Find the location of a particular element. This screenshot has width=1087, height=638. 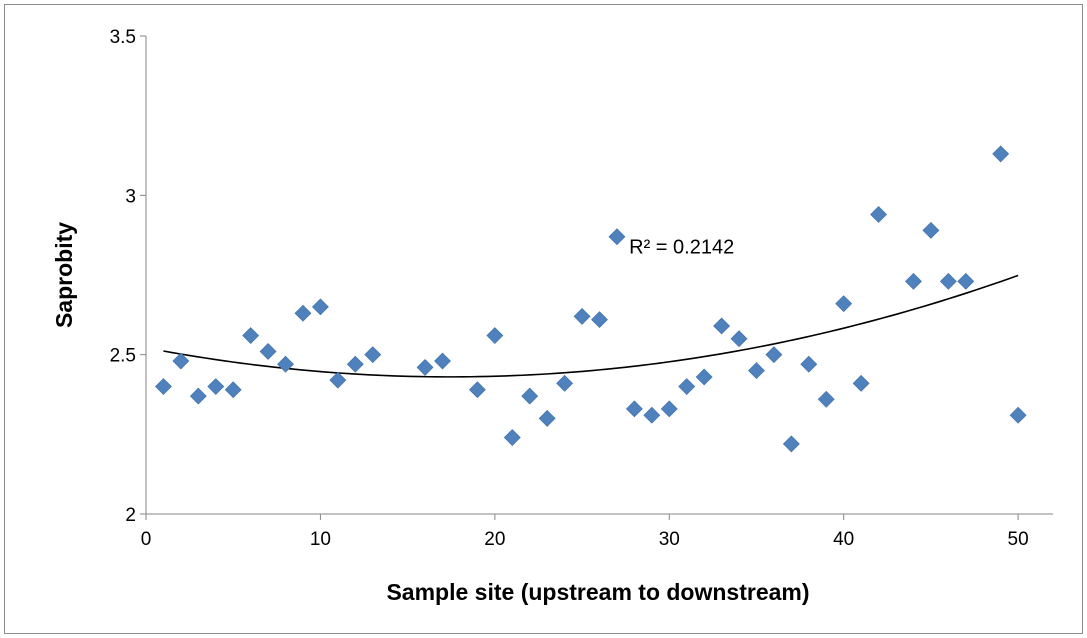

annotations: R² = 0.2142 is located at coordinates (681, 247).